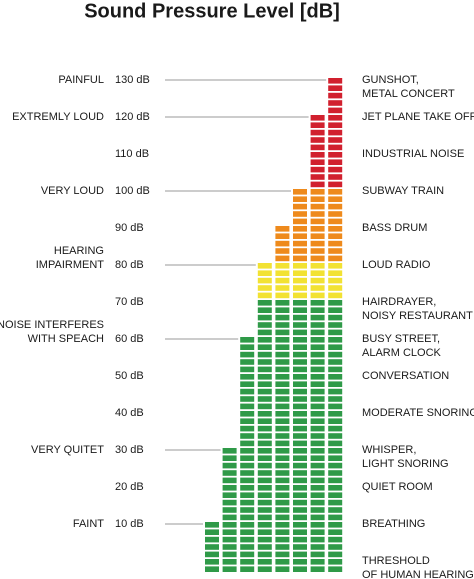  I want to click on y-tick-label: 50 dB, so click(129, 376).